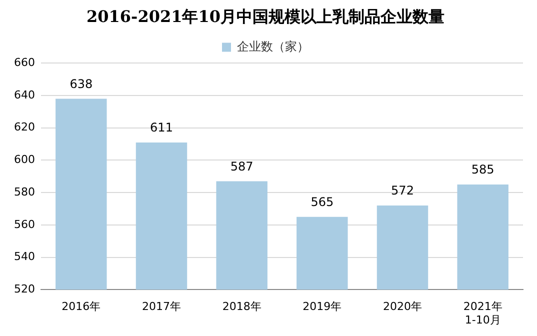 This screenshot has width=537, height=336. Describe the element at coordinates (265, 16) in the screenshot. I see `chart-title: 2016-2021年10月中国规模以上乳制品企业数量` at that location.